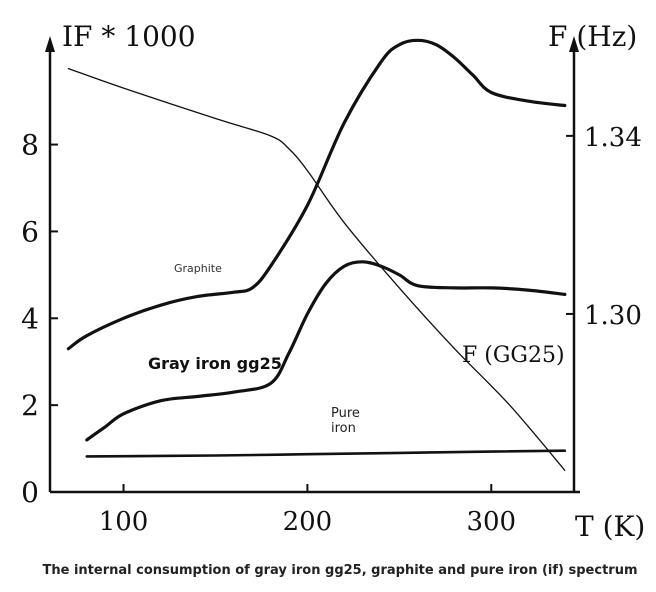  I want to click on y-right-tick-label-0: 1.30, so click(613, 316).